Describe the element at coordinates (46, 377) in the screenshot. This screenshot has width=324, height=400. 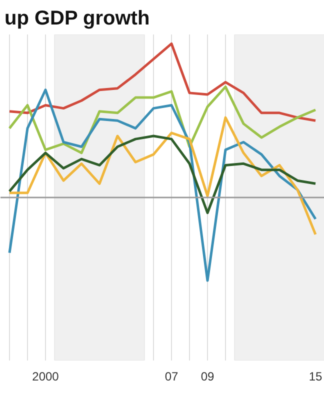
I see `x-tick-label: 2000` at that location.